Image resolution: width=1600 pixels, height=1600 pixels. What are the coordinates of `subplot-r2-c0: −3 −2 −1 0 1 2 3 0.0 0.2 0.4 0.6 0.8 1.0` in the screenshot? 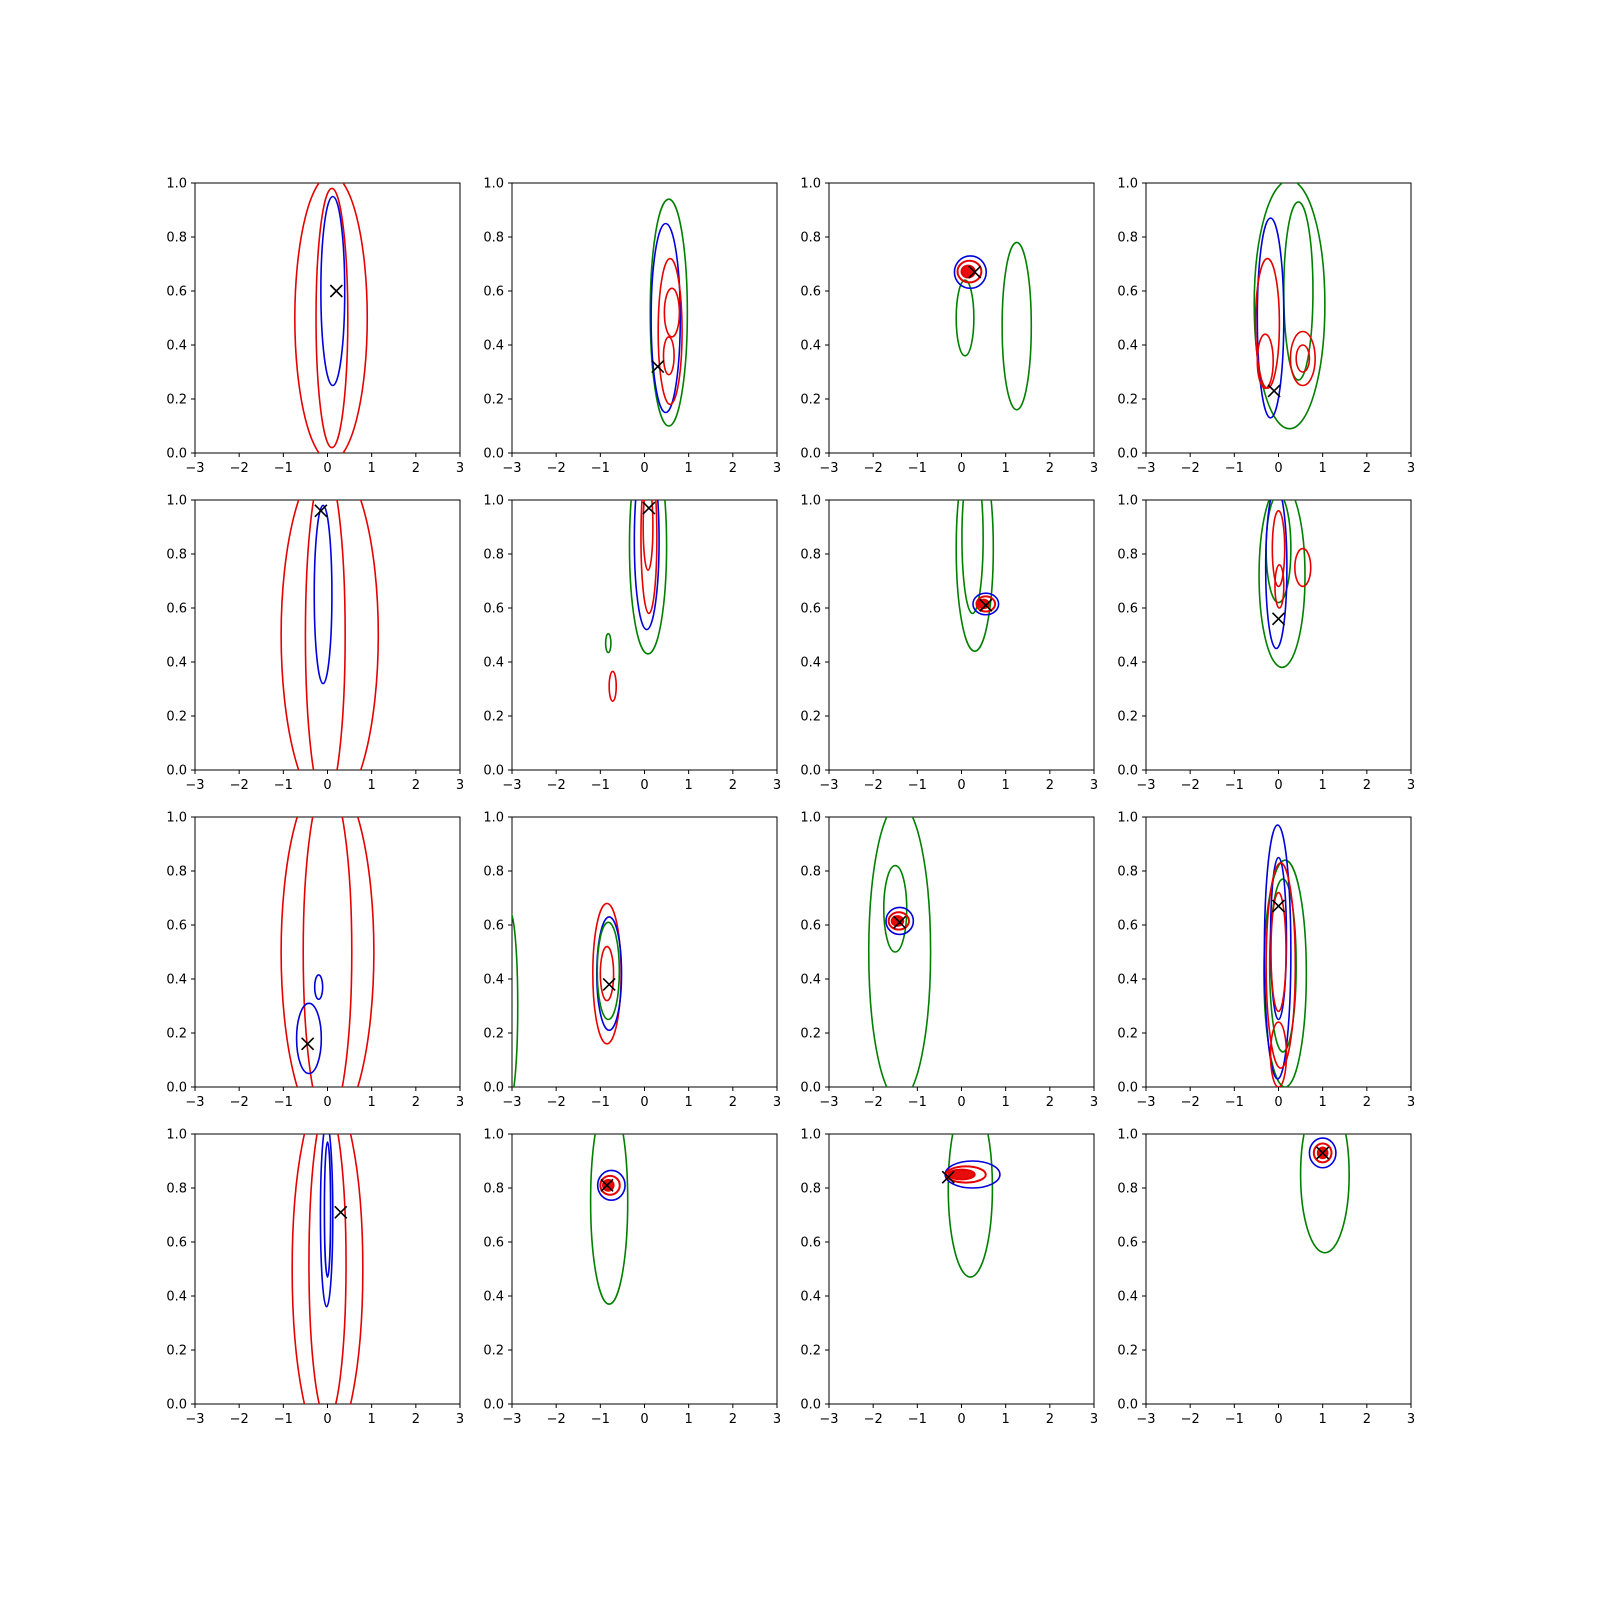 It's located at (315, 961).